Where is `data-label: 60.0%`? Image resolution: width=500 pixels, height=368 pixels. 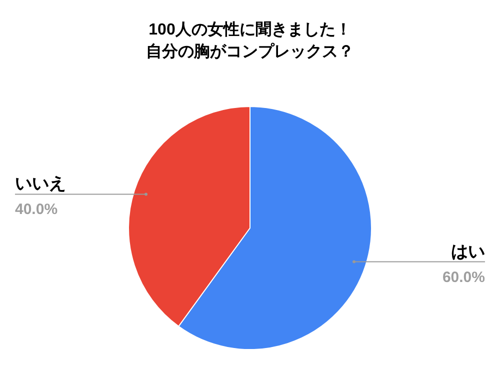
data-label: 60.0% is located at coordinates (463, 277).